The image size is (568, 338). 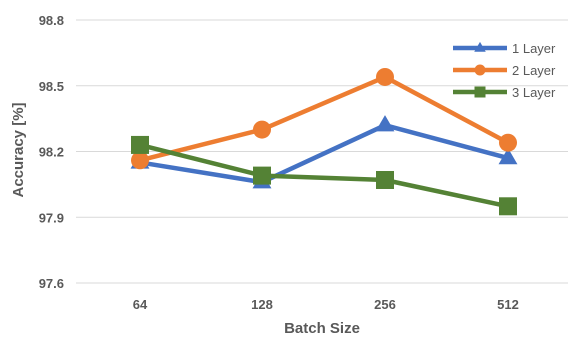 I want to click on y-tick-label: 98.8, so click(x=51, y=20).